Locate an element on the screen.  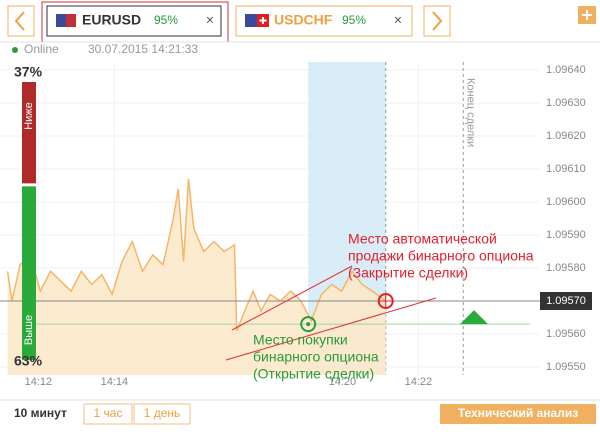
sentiment-down-label: Ниже is located at coordinates (29, 116).